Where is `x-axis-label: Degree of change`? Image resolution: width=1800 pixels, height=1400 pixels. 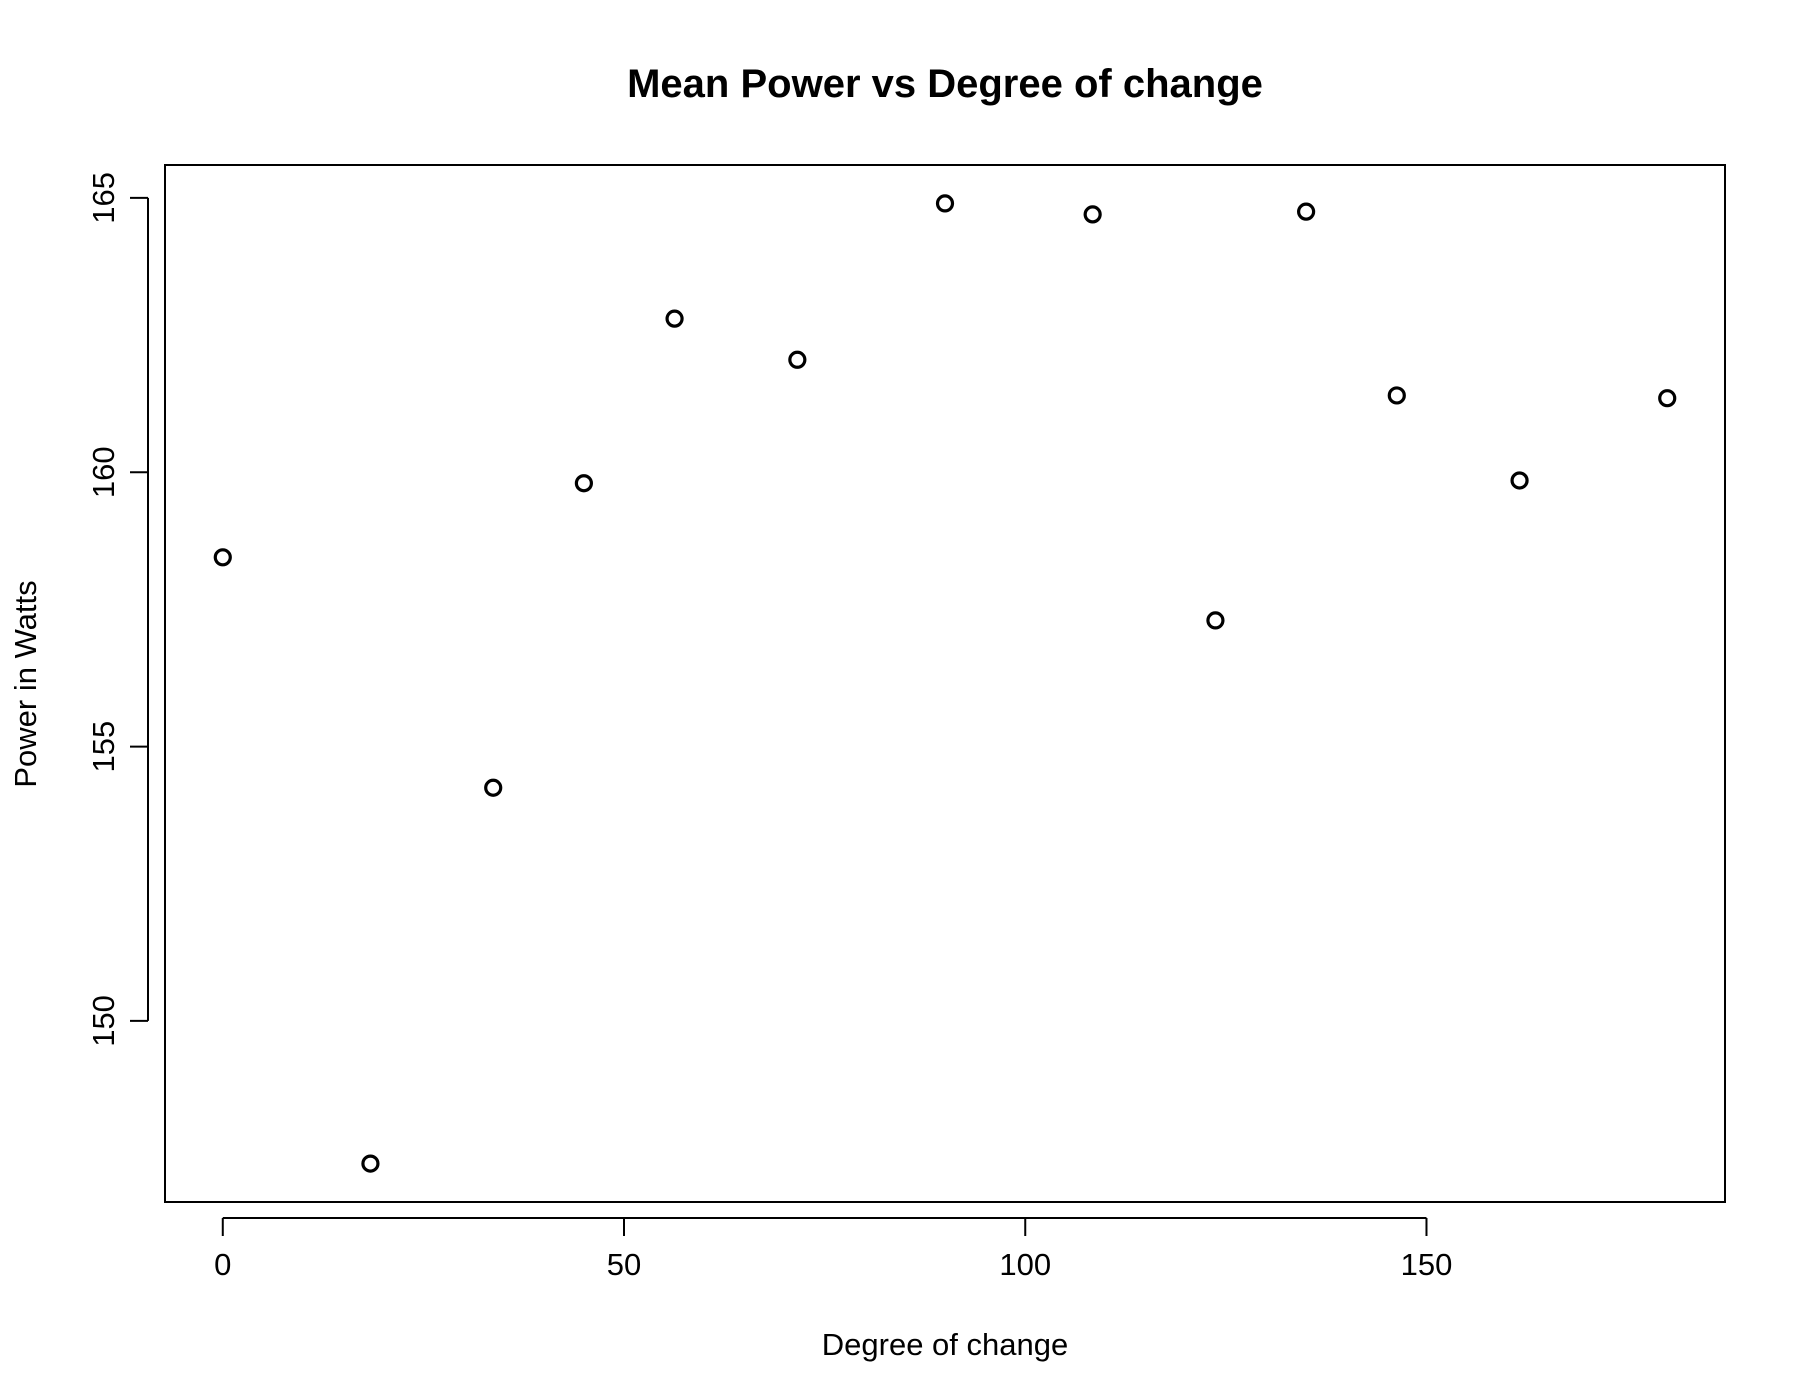 x-axis-label: Degree of change is located at coordinates (945, 1344).